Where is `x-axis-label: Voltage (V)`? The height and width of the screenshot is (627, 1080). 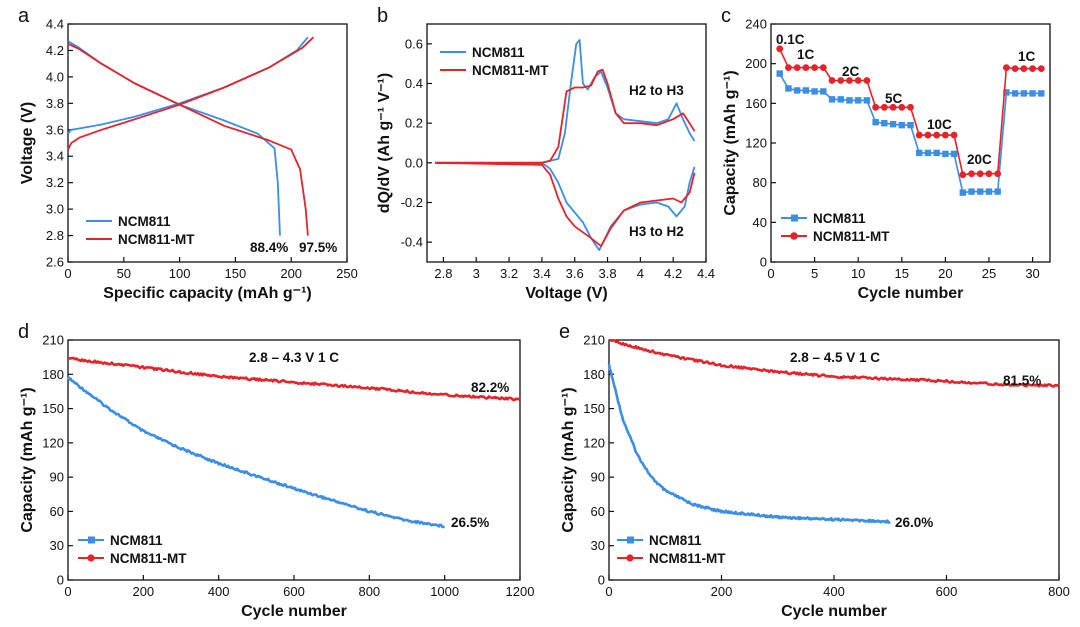
x-axis-label: Voltage (V) is located at coordinates (566, 293).